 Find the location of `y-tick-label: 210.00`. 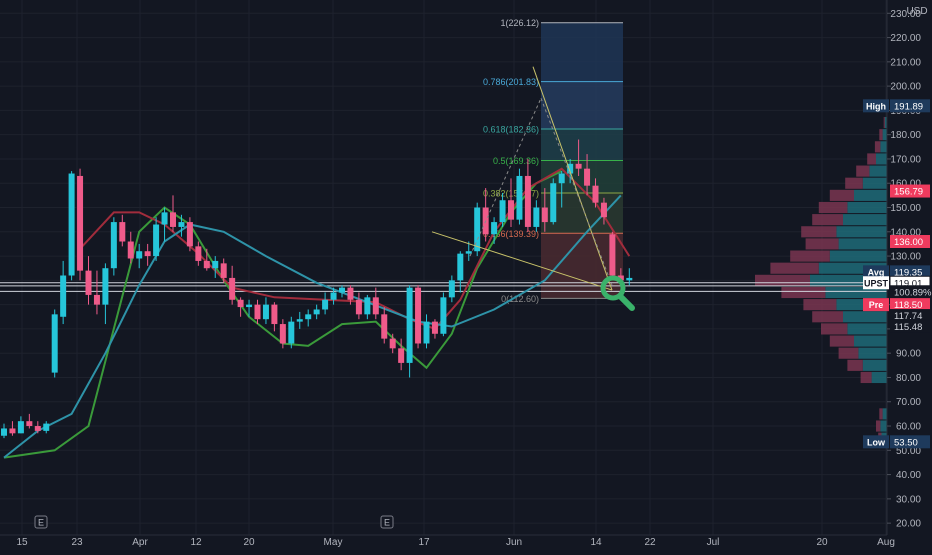

y-tick-label: 210.00 is located at coordinates (905, 62).